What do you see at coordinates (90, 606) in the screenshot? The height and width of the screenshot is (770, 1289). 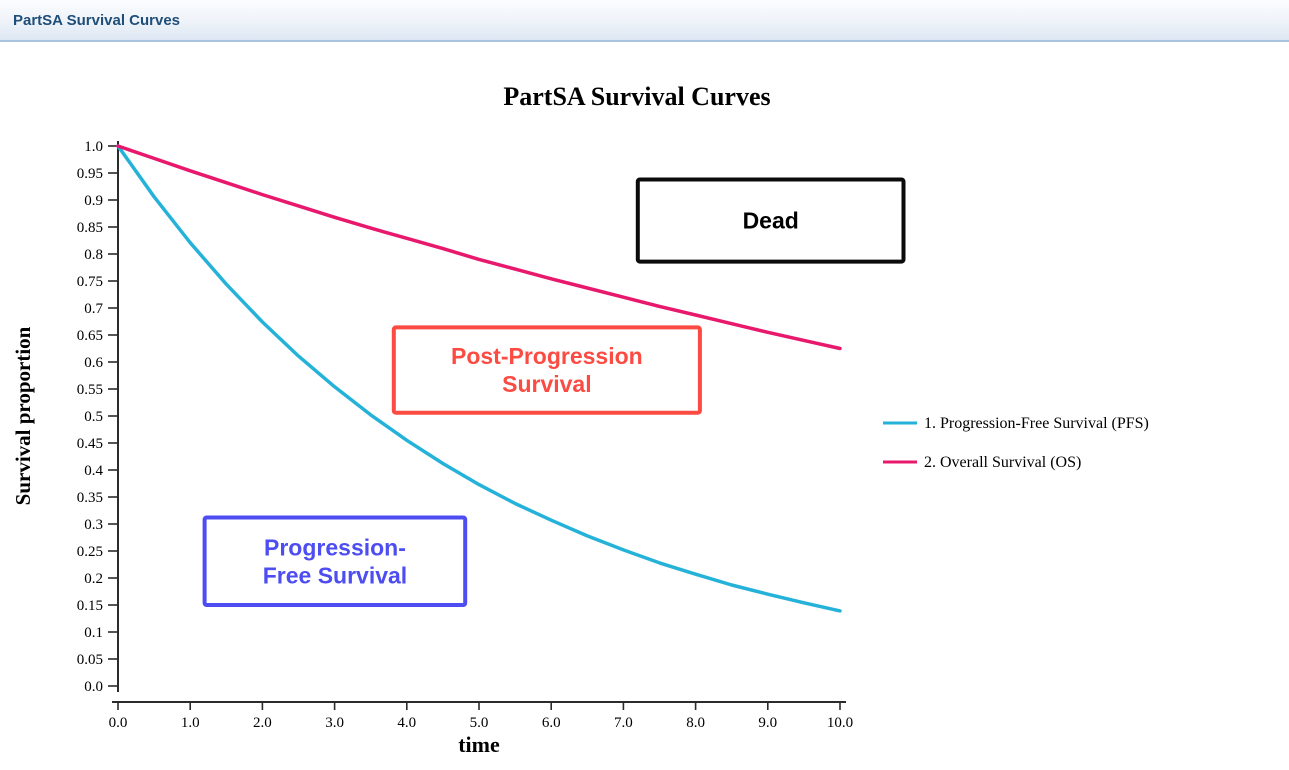 I see `y-tick-label: 0.15` at bounding box center [90, 606].